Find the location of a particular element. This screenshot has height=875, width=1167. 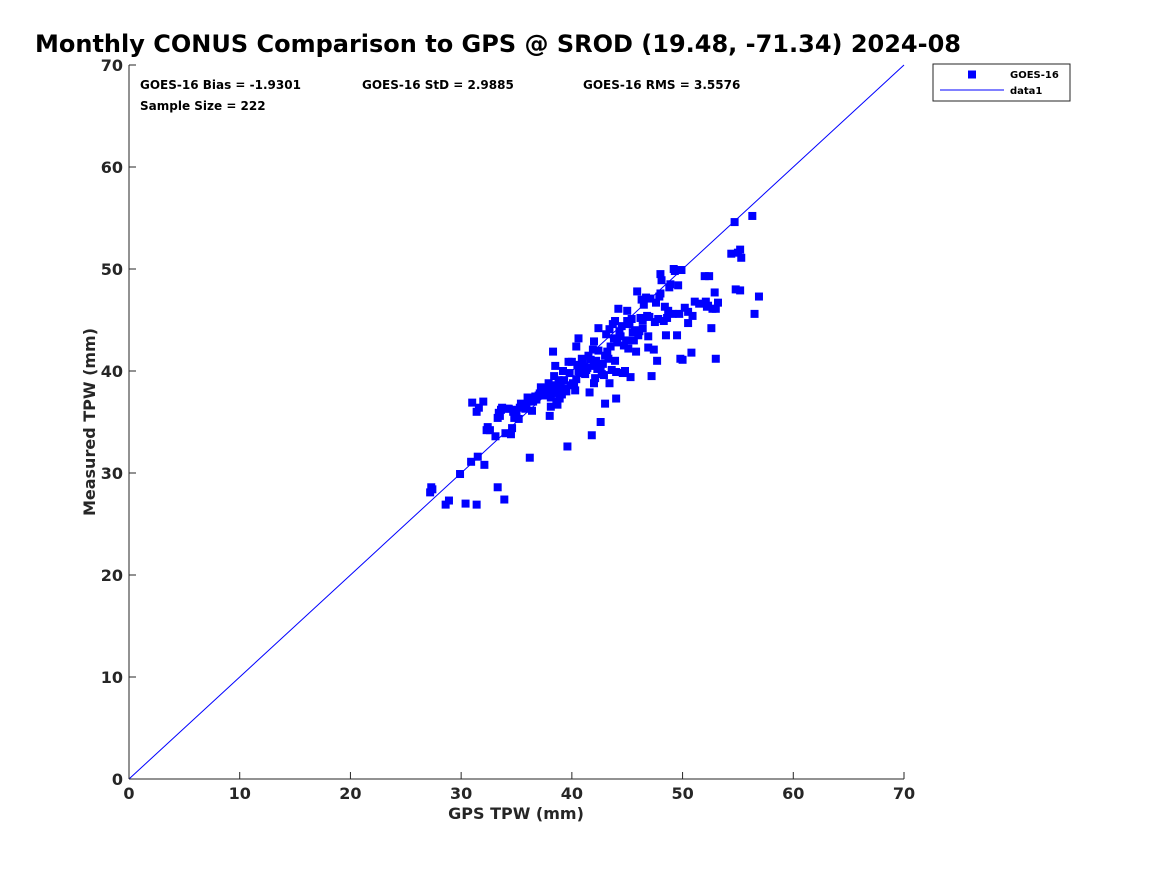

y-tick-label: 70 is located at coordinates (112, 65).